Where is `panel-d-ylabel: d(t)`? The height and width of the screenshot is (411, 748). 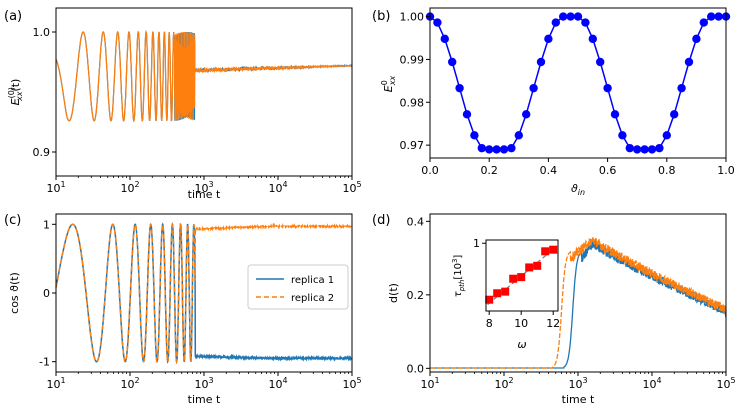
panel-d-ylabel: d(t) is located at coordinates (393, 293).